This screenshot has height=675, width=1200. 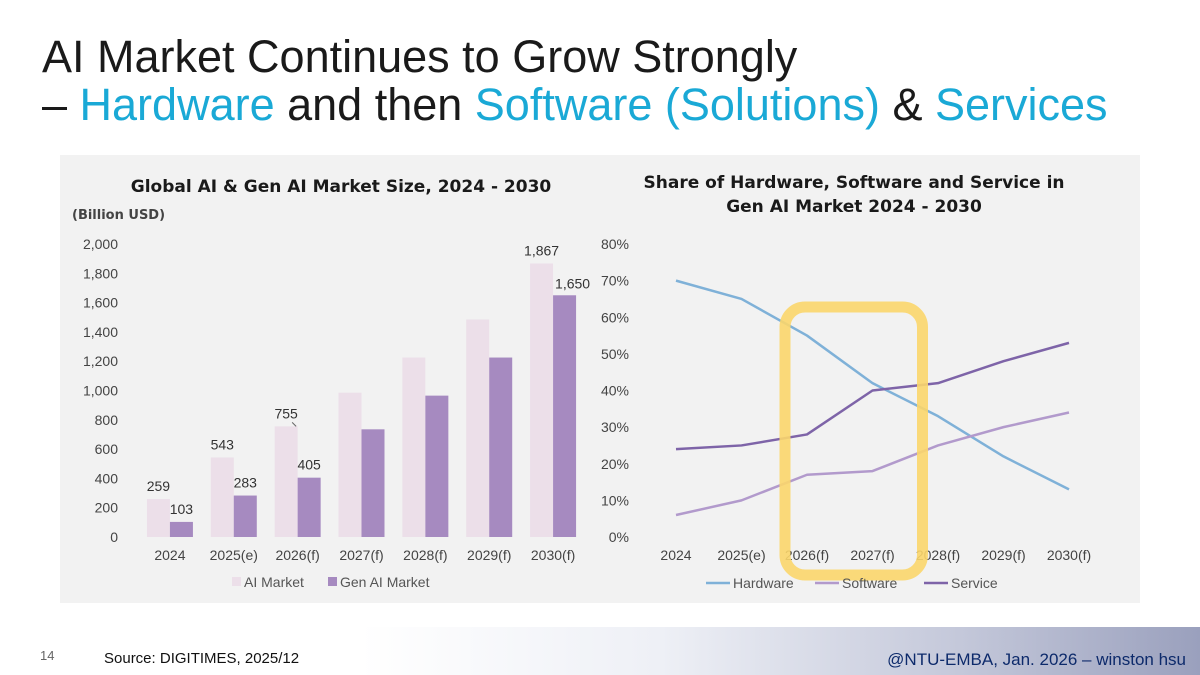 What do you see at coordinates (615, 427) in the screenshot?
I see `y-tick-label: 30%` at bounding box center [615, 427].